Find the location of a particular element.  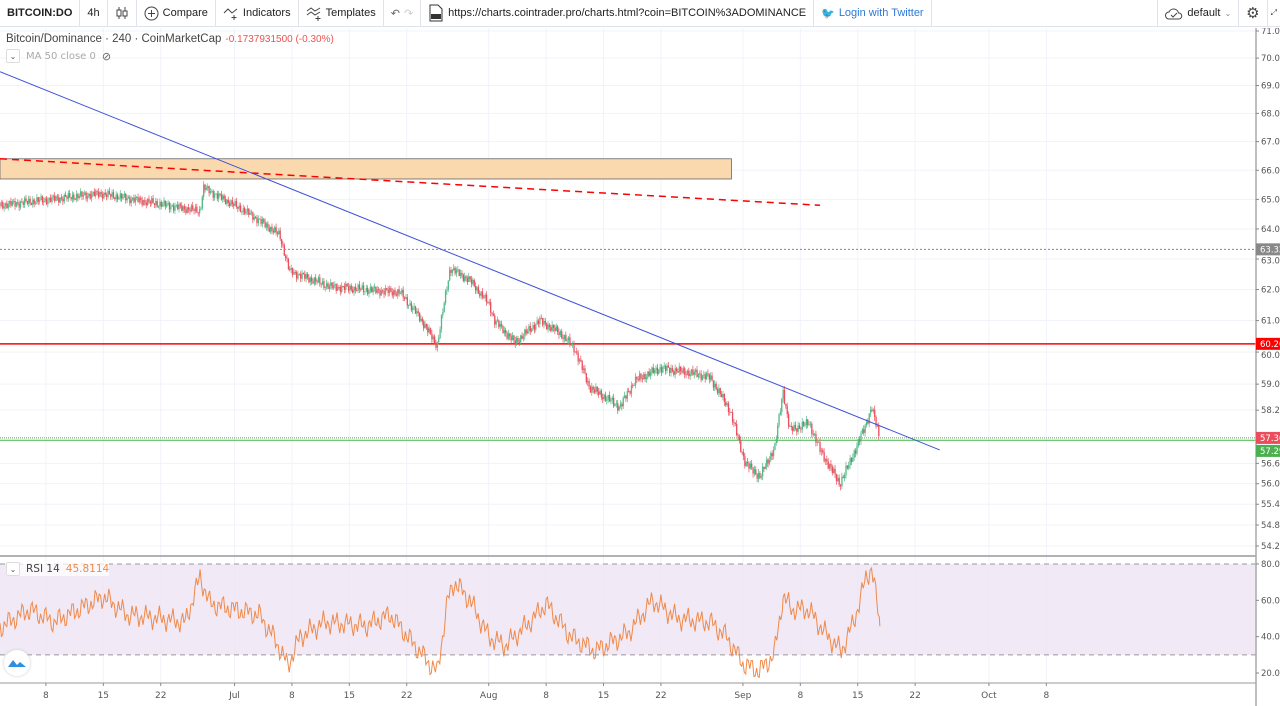

rsi-tick-label: 20.00 is located at coordinates (1270, 674).